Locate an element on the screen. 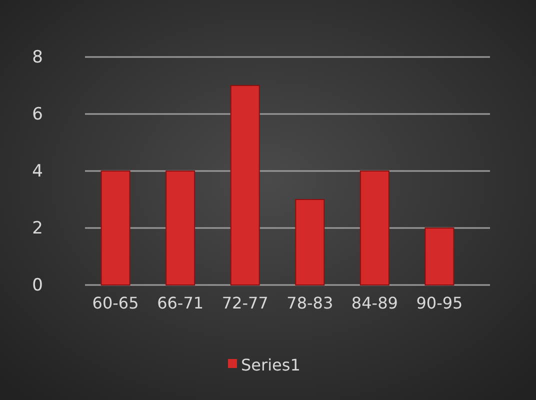  y-tick-label: 4 is located at coordinates (37, 171).